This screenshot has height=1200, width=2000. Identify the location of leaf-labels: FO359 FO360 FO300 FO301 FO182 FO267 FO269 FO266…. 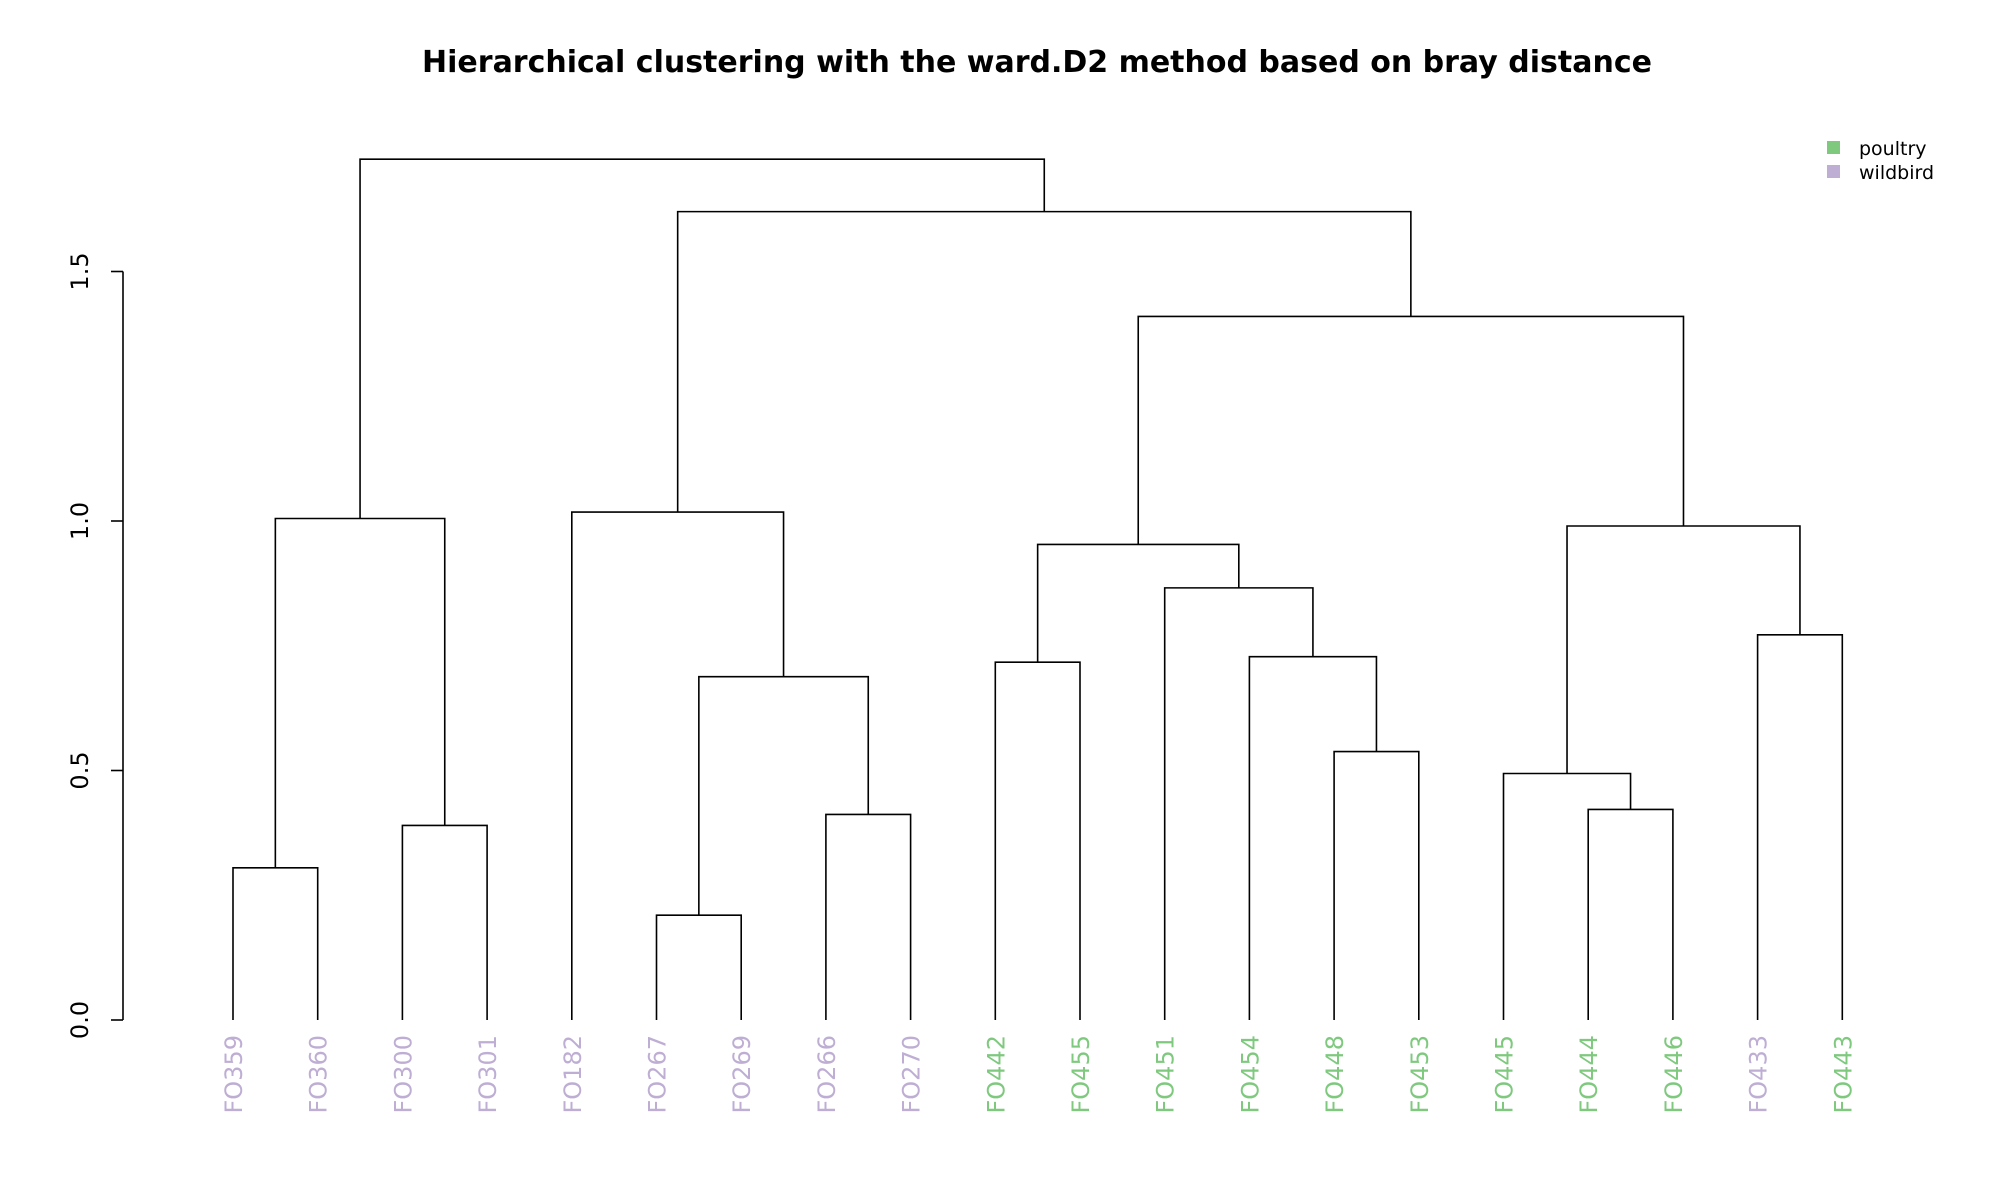
(1038, 1074).